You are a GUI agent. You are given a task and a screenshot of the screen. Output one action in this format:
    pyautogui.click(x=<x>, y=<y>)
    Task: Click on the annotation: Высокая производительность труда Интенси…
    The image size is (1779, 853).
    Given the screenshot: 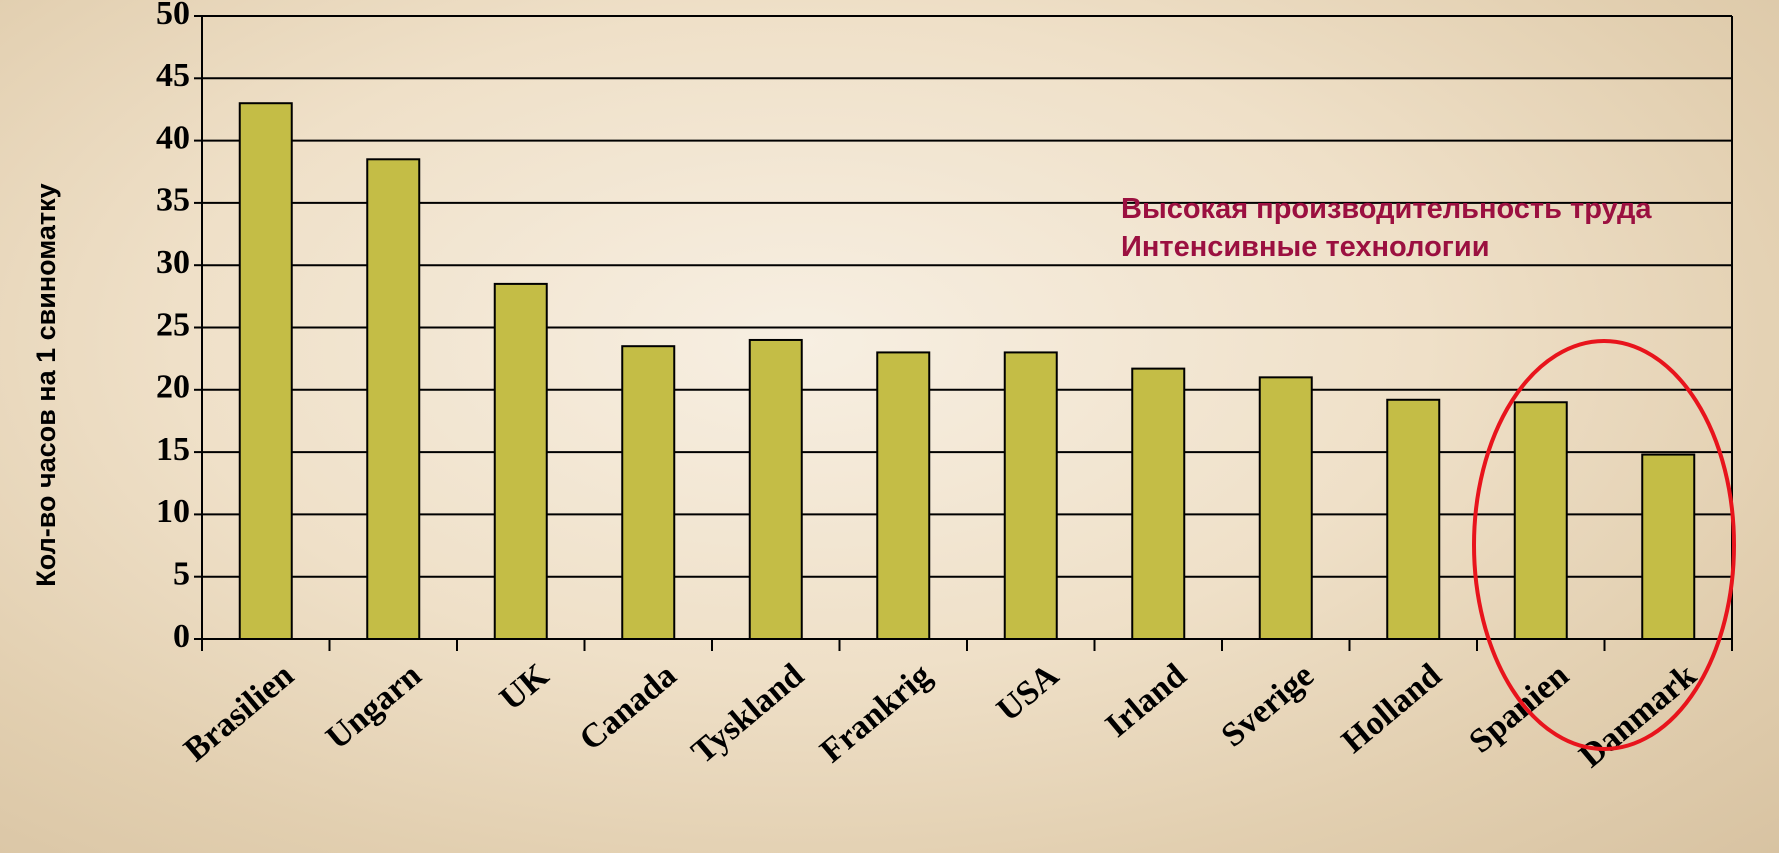 What is the action you would take?
    pyautogui.click(x=1441, y=228)
    